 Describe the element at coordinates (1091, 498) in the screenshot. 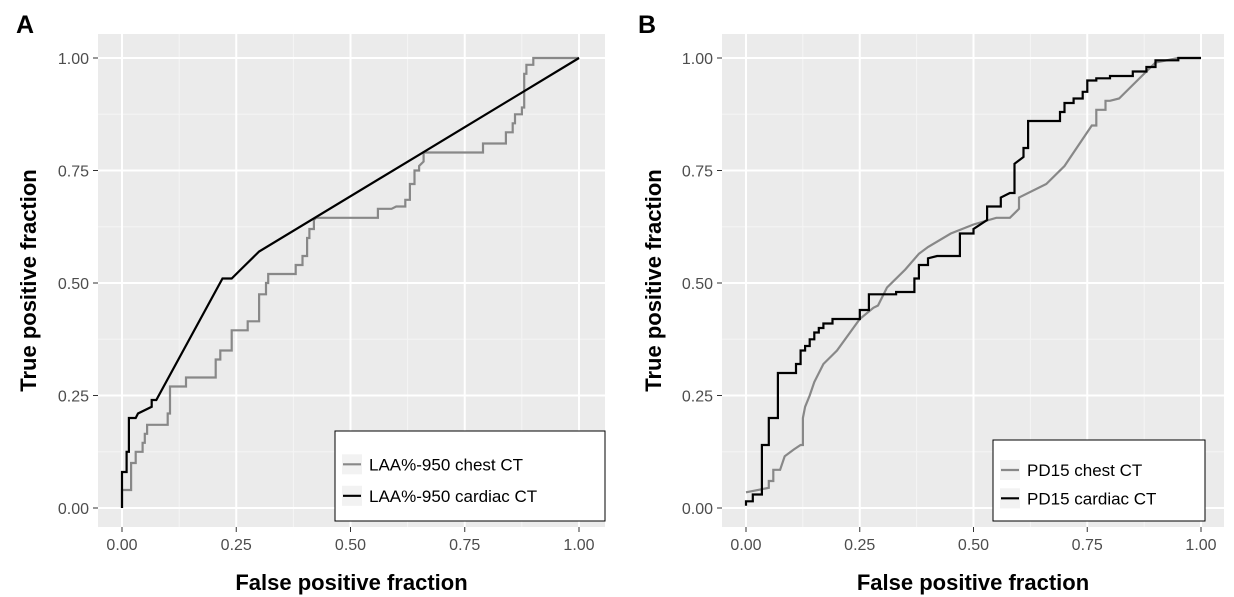

I see `legend-label: PD15 cardiac CT` at that location.